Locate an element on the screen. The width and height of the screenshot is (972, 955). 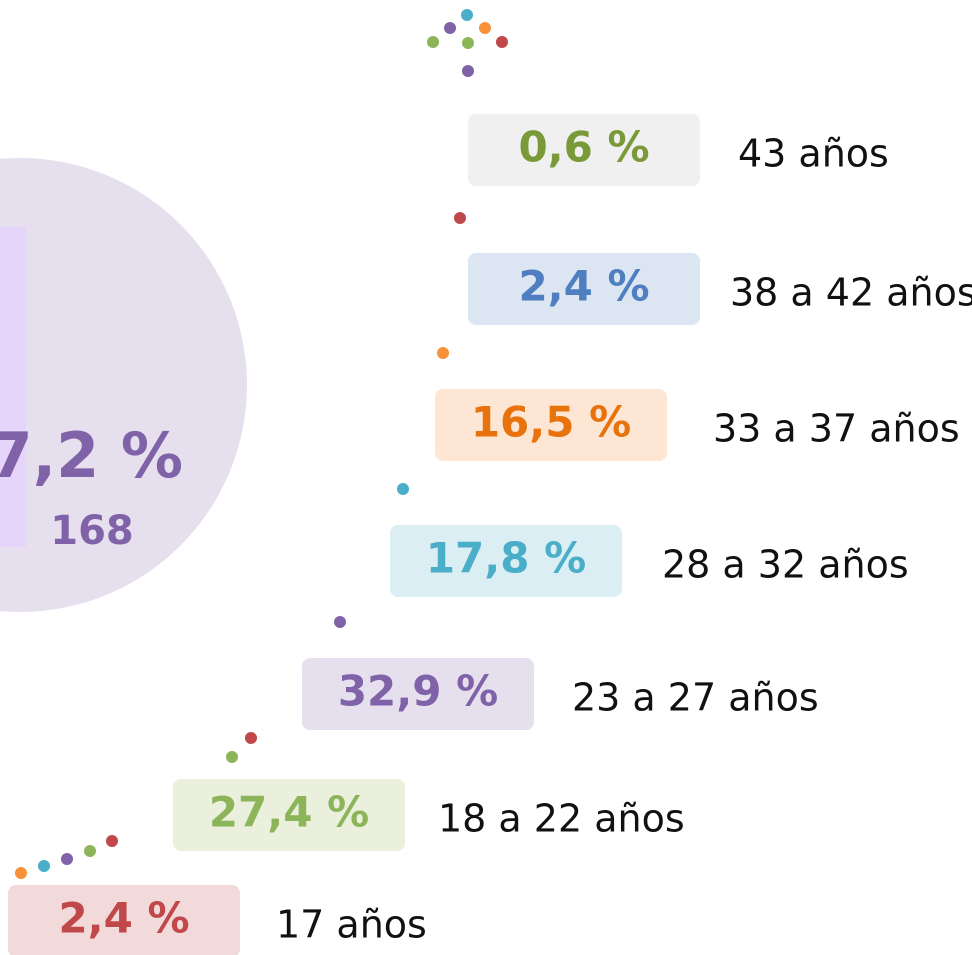
percent-label: 0,6 % is located at coordinates (583, 147).